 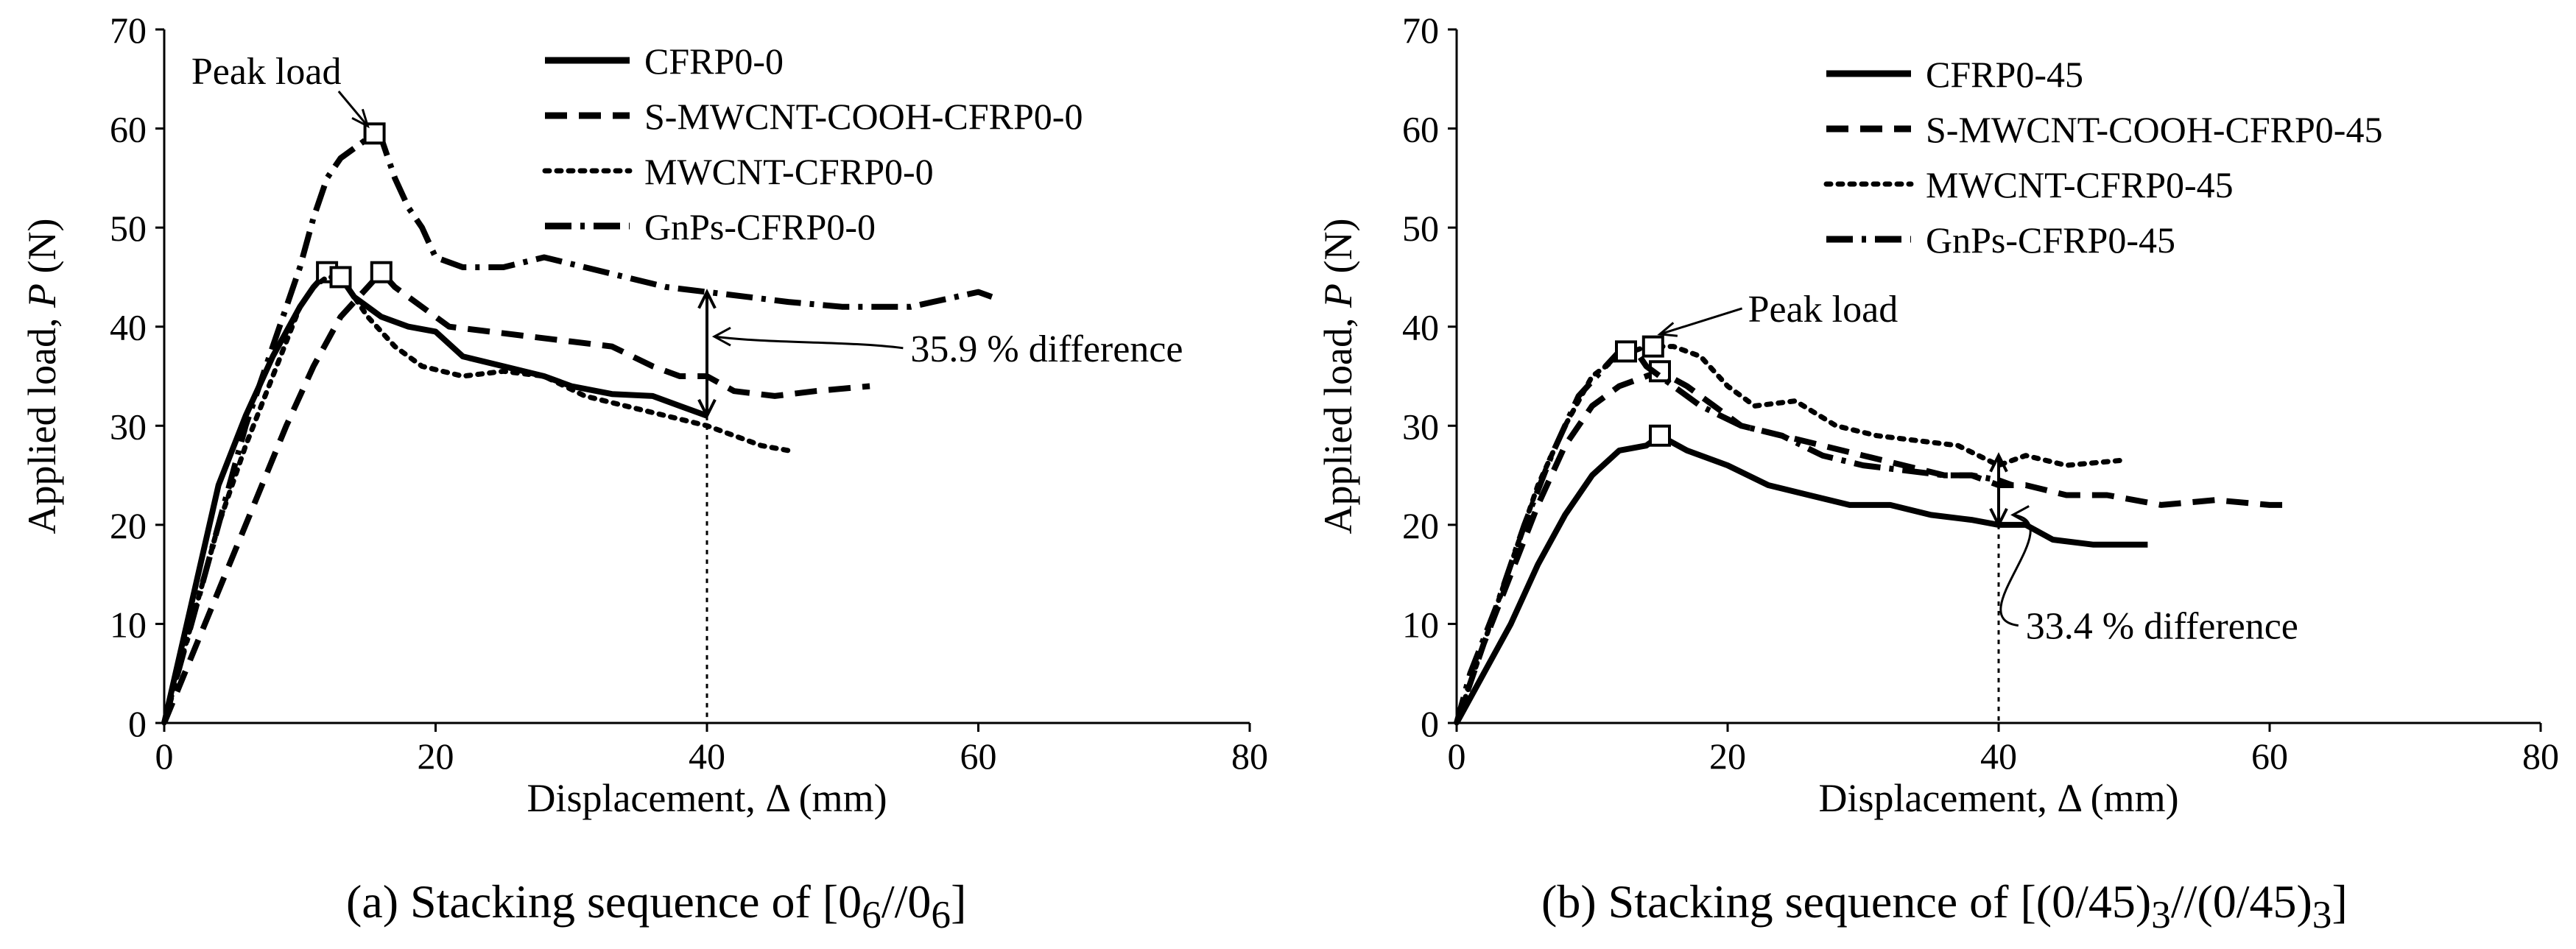 What do you see at coordinates (2161, 914) in the screenshot?
I see `caption-b-sub1: 3` at bounding box center [2161, 914].